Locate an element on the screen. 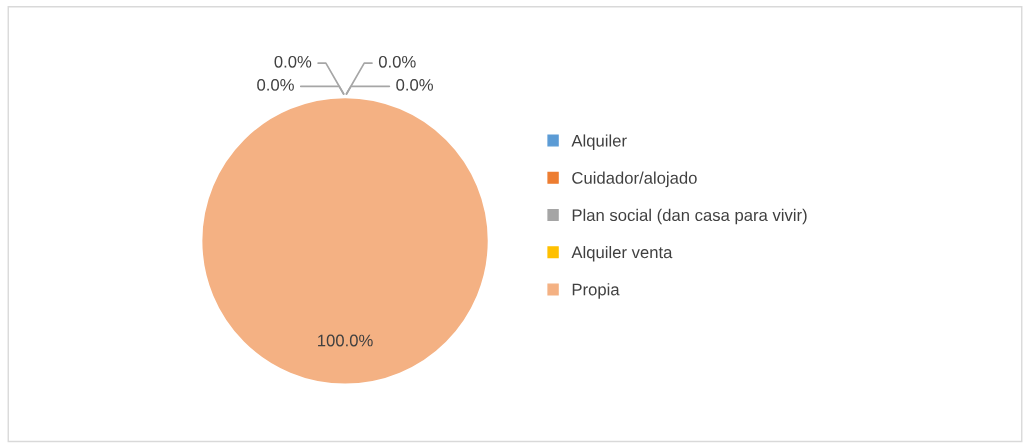 The image size is (1030, 446). legend-label: Propia is located at coordinates (596, 291).